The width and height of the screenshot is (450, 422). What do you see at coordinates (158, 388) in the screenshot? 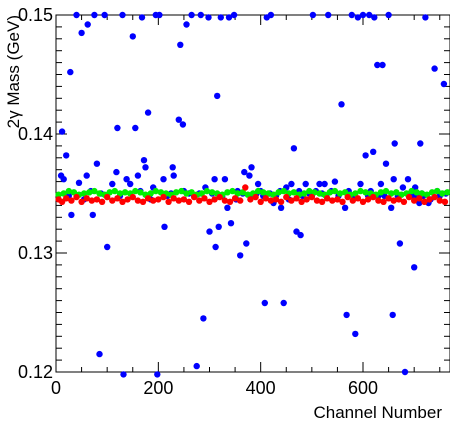
I see `x-tick-label: 200` at bounding box center [158, 388].